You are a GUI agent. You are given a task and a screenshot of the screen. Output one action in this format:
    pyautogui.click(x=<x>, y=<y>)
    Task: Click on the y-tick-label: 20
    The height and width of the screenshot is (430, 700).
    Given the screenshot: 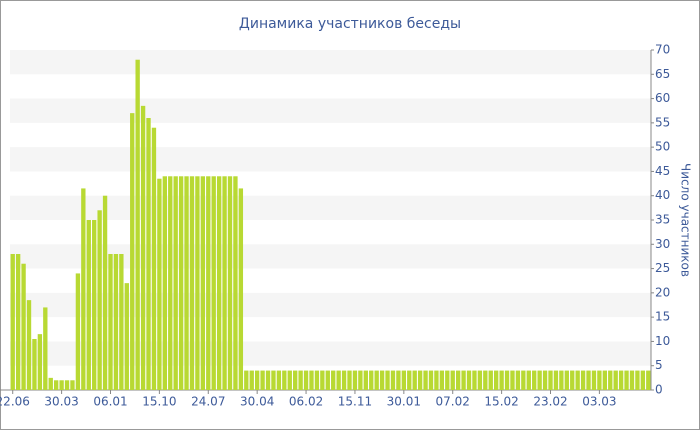 What is the action you would take?
    pyautogui.click(x=662, y=292)
    